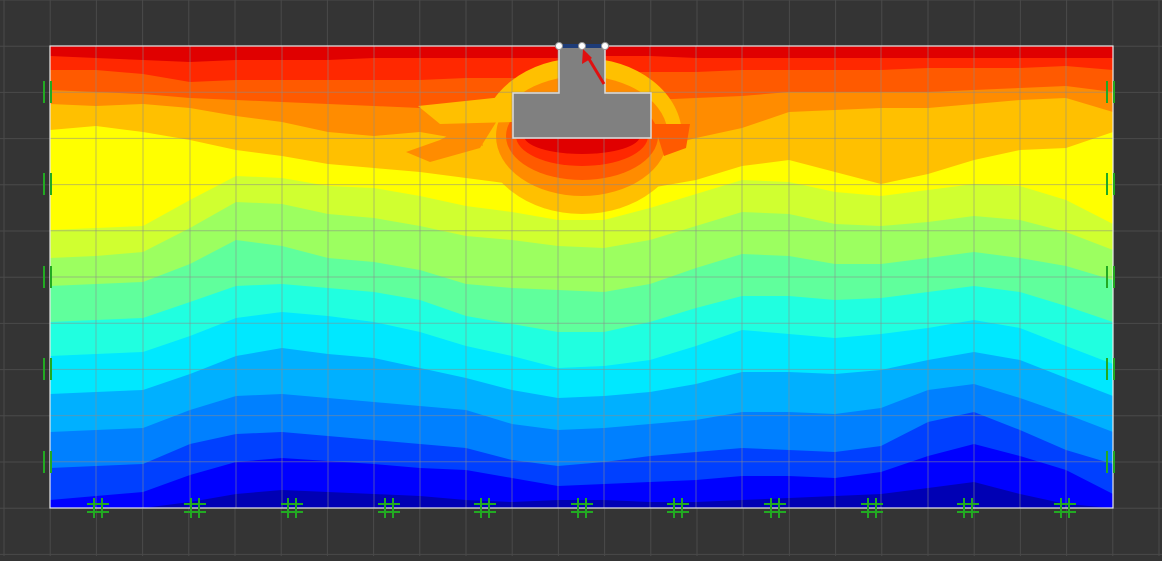 Image resolution: width=1162 pixels, height=561 pixels. I want to click on load-arrow-icon, so click(594, 67).